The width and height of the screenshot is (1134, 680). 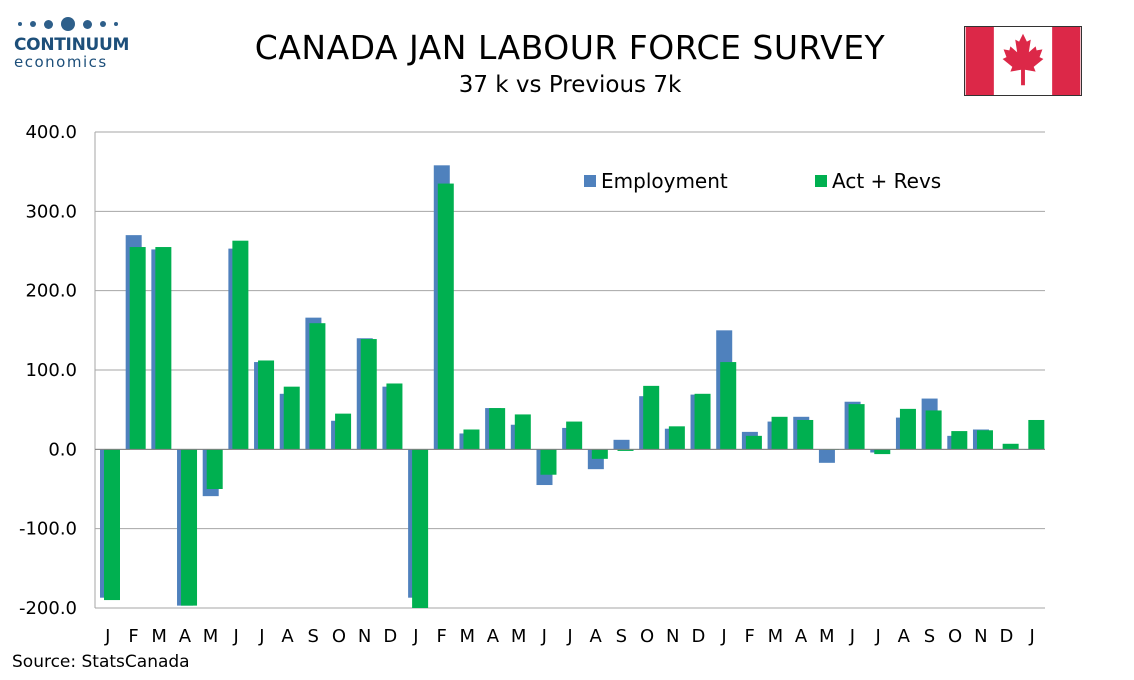 What do you see at coordinates (762, 181) in the screenshot?
I see `chart-legend: Employment Act + Revs` at bounding box center [762, 181].